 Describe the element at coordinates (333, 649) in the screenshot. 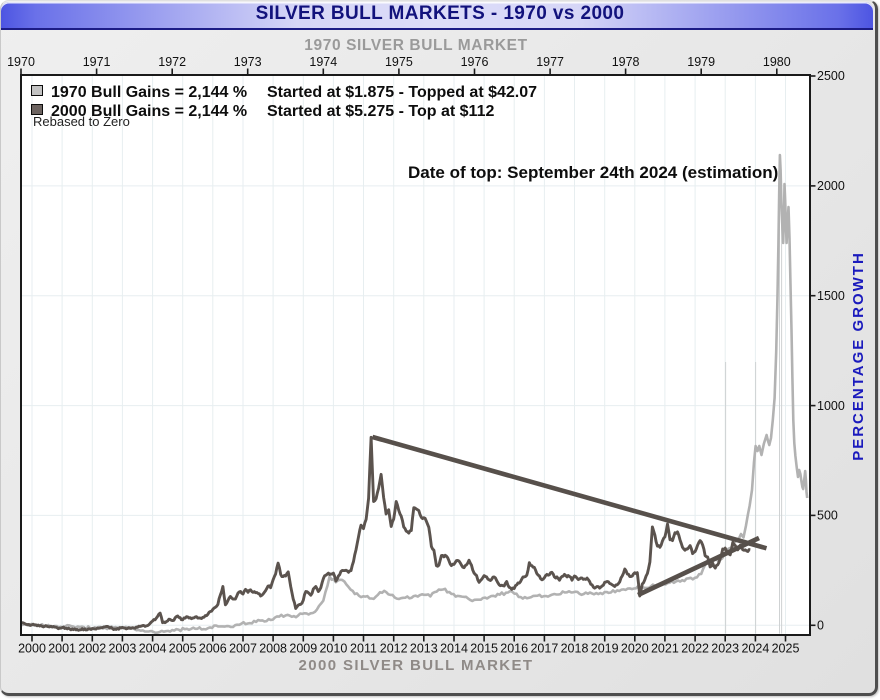

I see `svg-text: 2010` at that location.